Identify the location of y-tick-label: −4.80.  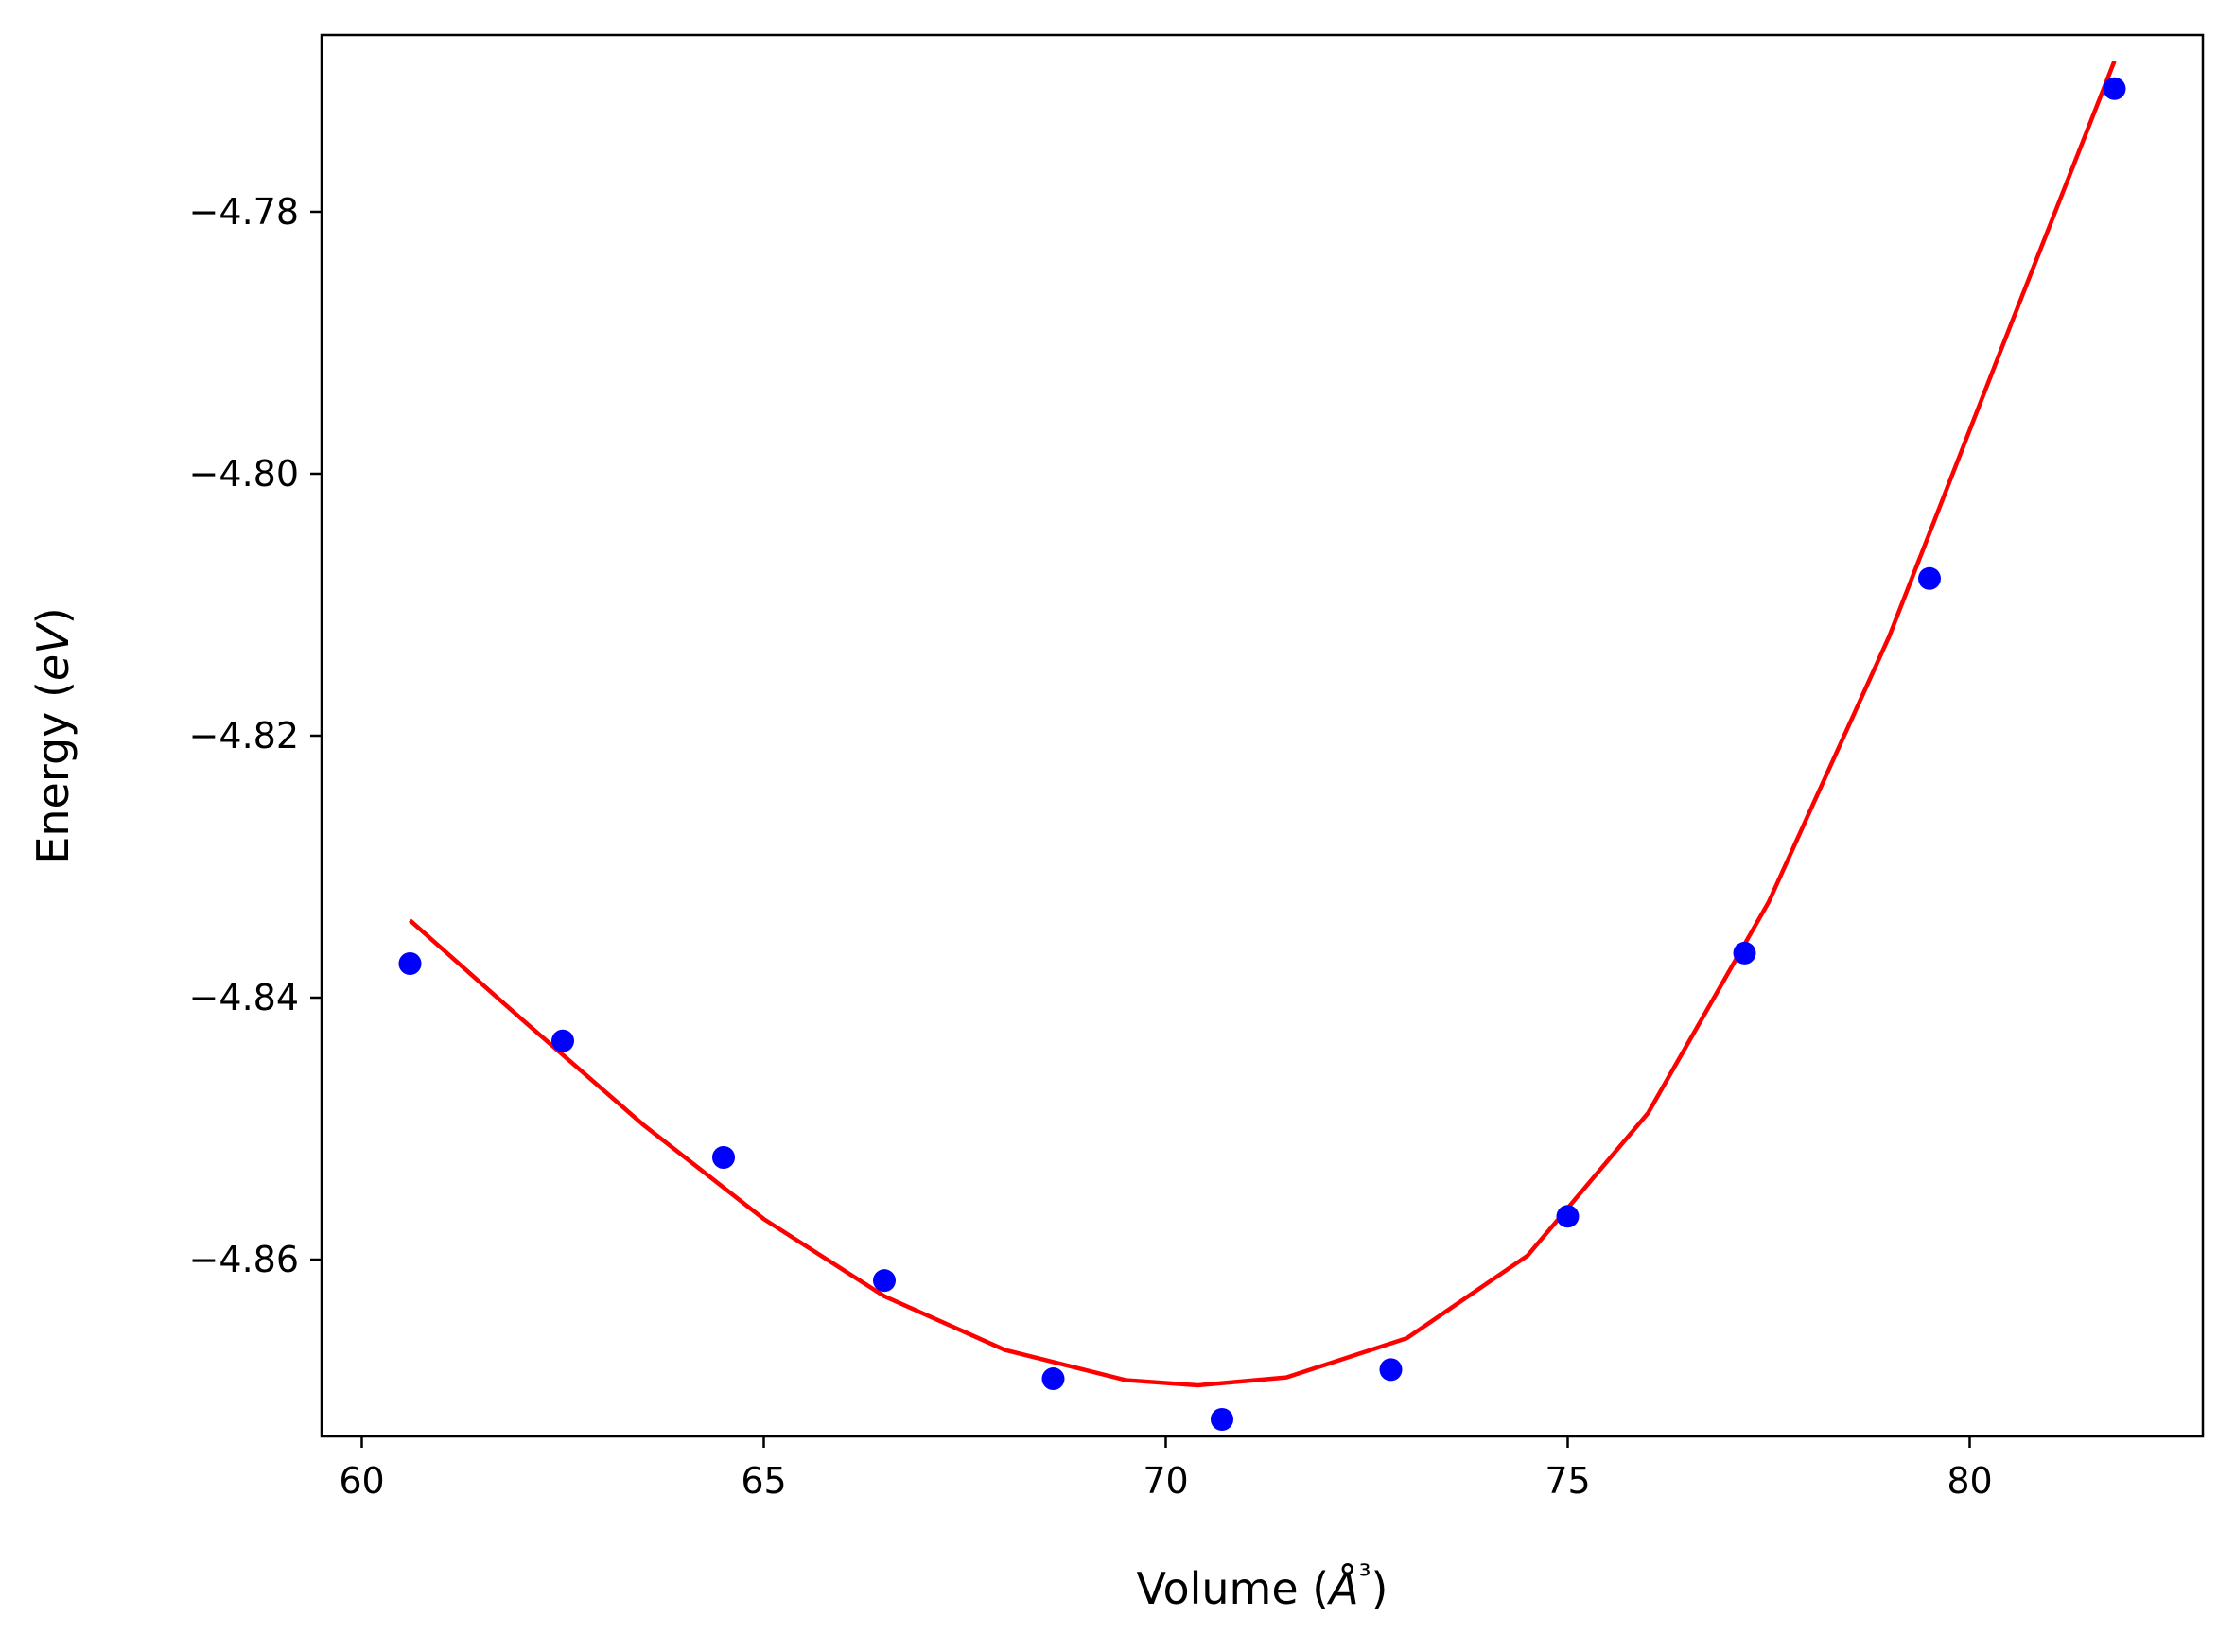
(244, 474).